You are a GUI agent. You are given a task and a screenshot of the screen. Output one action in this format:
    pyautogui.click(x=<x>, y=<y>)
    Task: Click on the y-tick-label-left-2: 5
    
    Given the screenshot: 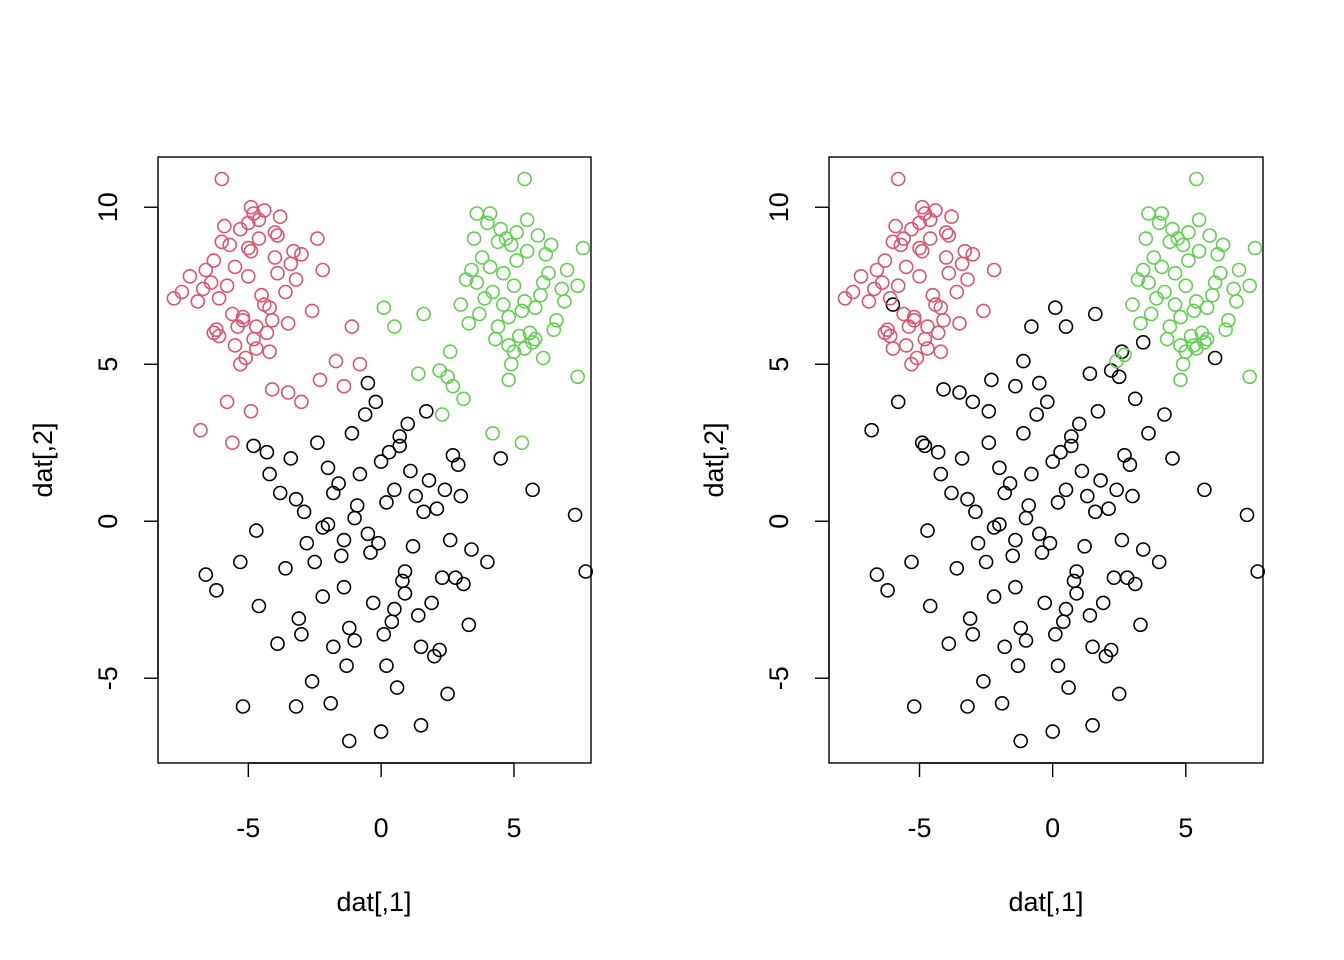 What is the action you would take?
    pyautogui.click(x=108, y=364)
    